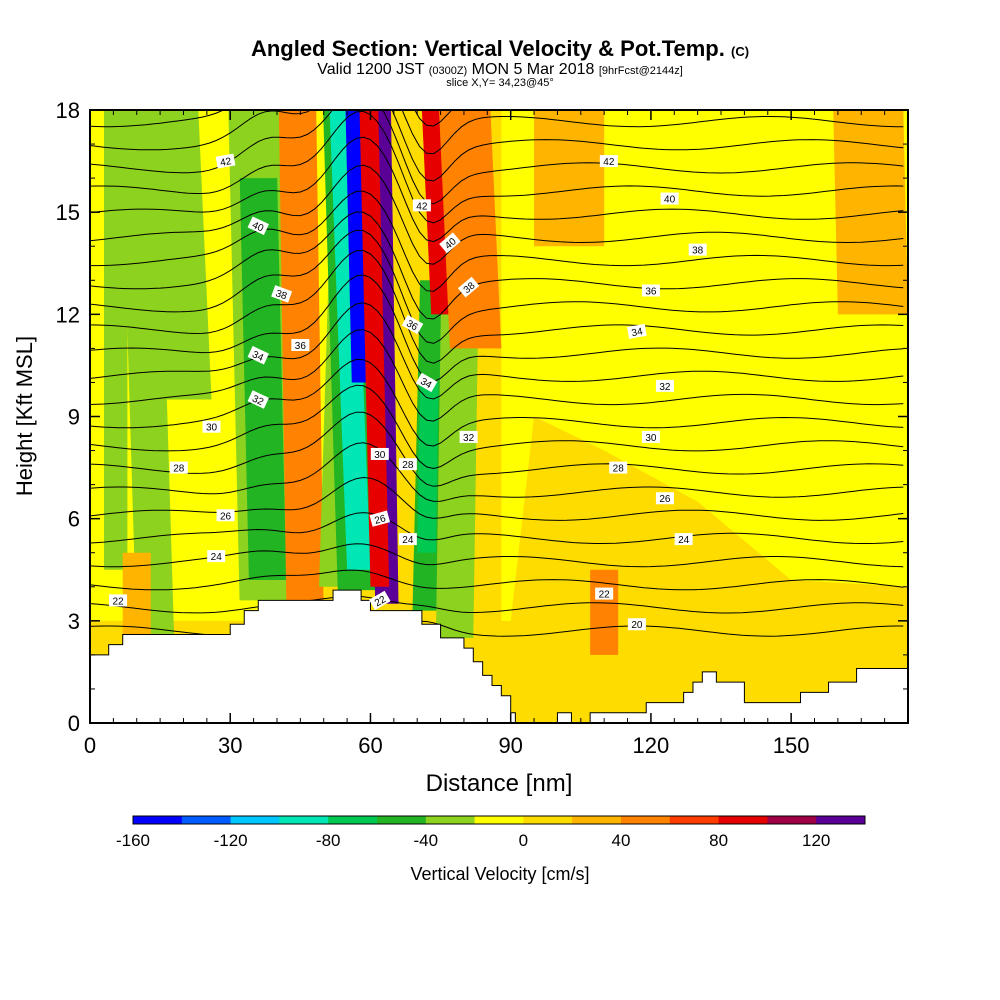 This screenshot has width=1000, height=1000. Describe the element at coordinates (133, 840) in the screenshot. I see `colorbar-tick-label: -160` at that location.